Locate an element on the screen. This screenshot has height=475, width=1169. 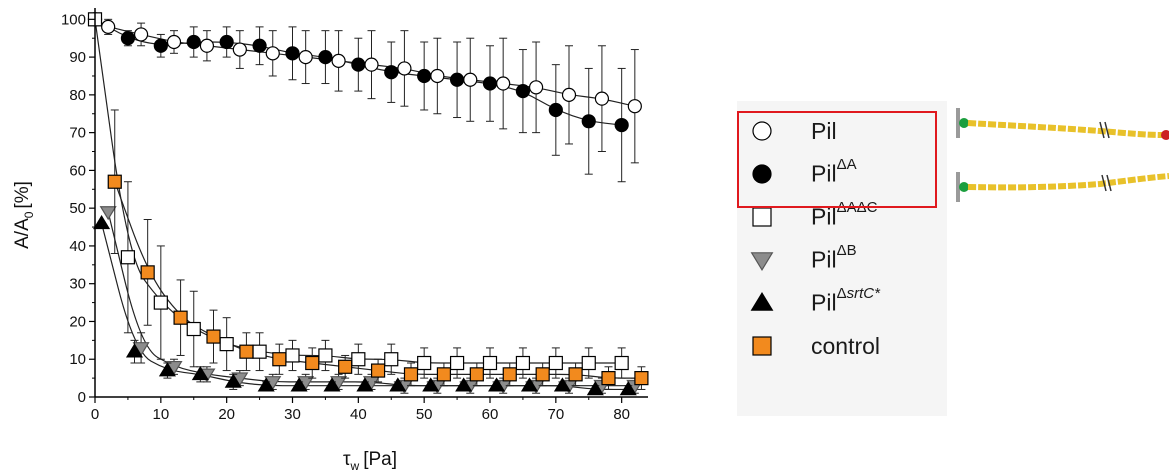
pilus-fiber is located at coordinates (1065, 129).